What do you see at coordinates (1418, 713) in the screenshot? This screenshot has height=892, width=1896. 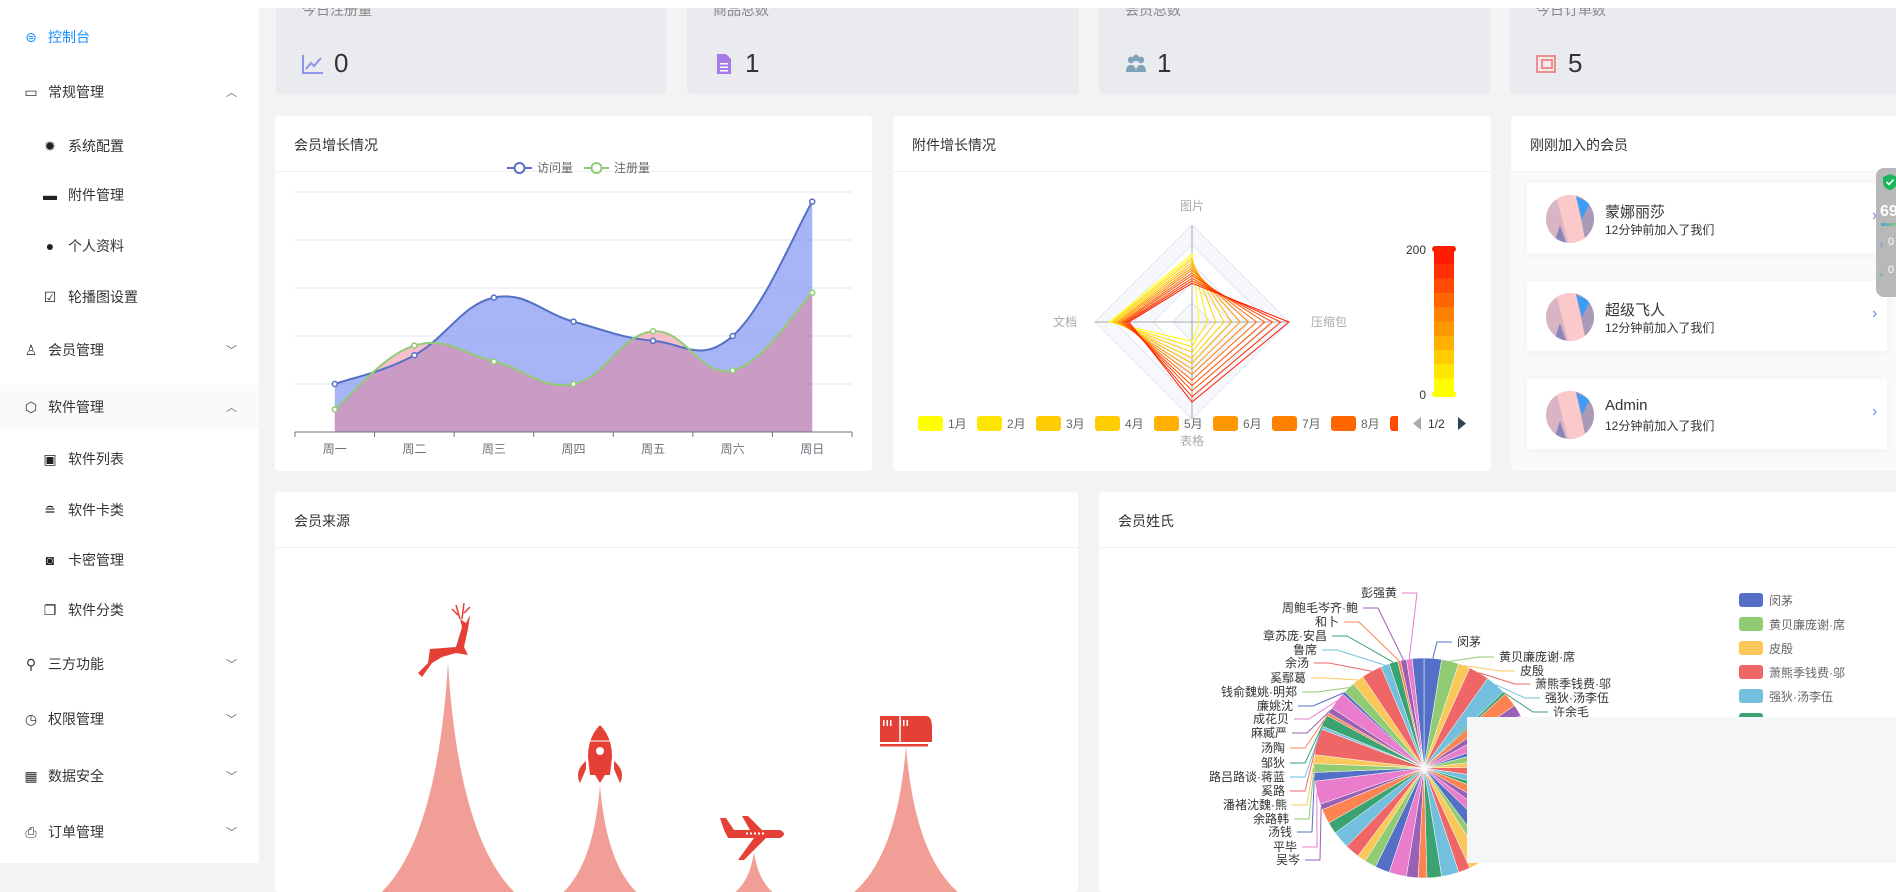 I see `pie-slice` at bounding box center [1418, 713].